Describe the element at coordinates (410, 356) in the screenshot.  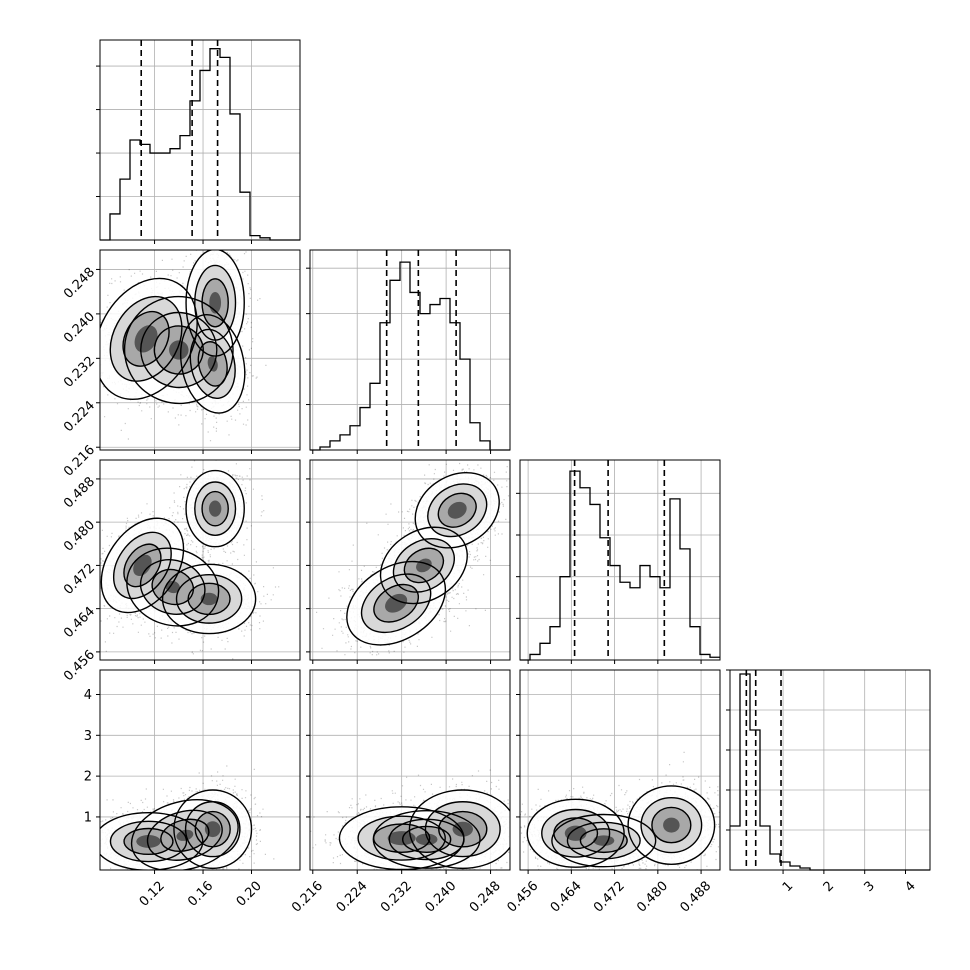
I see `hist-1-steps` at that location.